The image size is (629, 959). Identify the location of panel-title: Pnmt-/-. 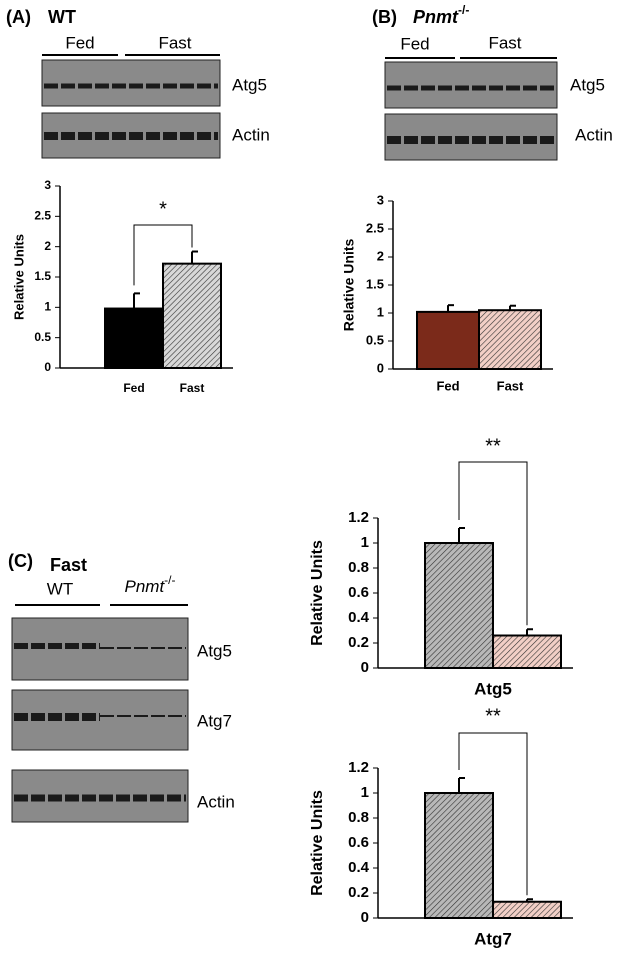
(441, 15).